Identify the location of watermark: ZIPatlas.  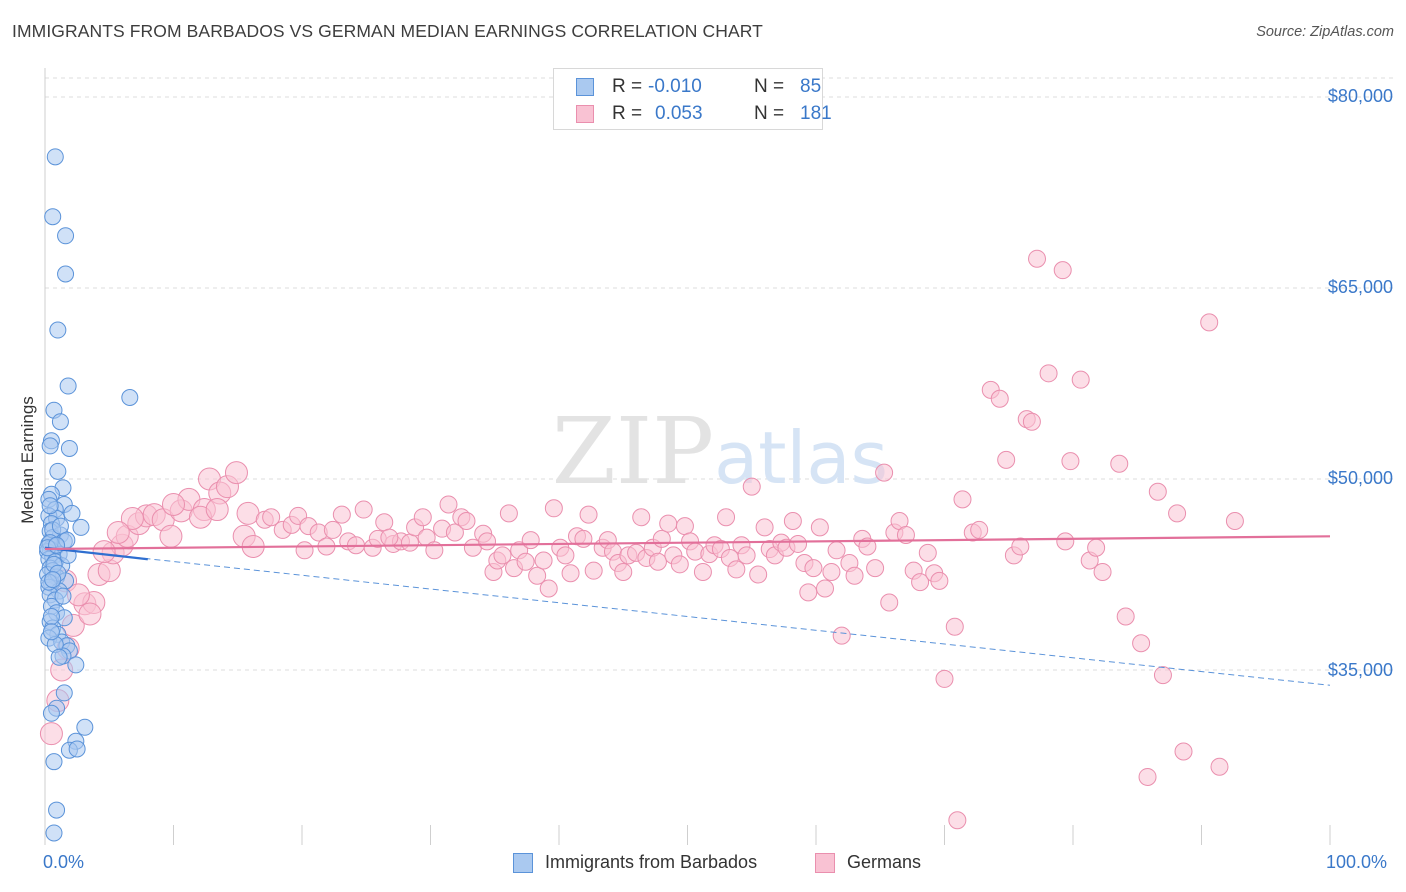
(720, 451).